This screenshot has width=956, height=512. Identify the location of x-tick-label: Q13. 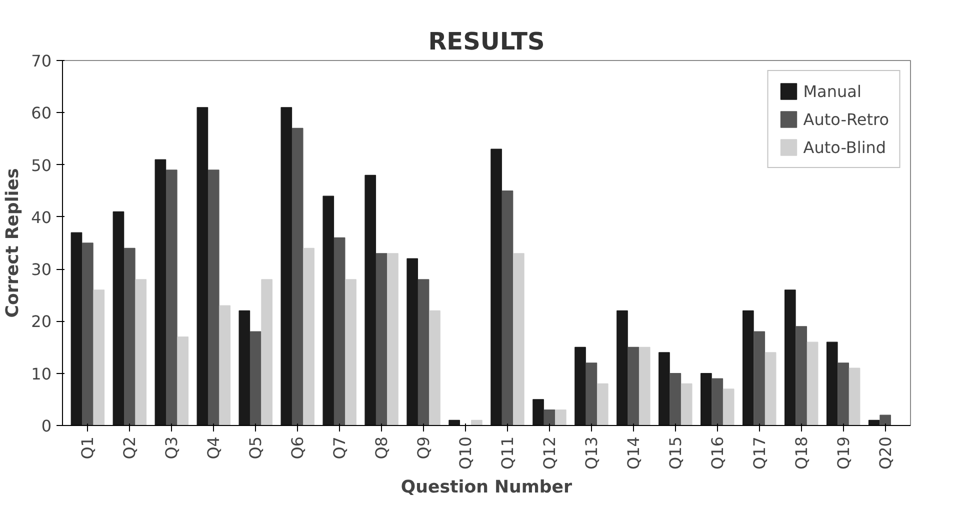
(591, 453).